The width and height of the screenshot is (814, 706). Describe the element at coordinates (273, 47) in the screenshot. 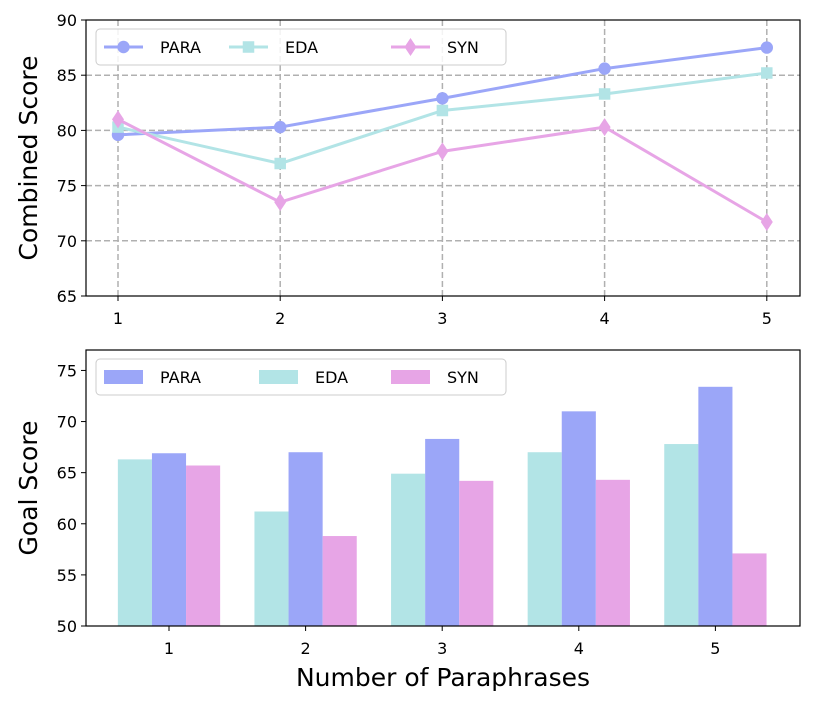

I see `line-legend-item-eda: EDA` at that location.